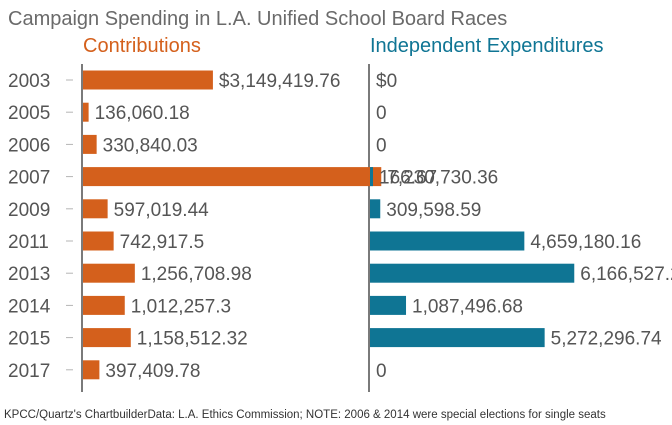  I want to click on bar-independent-expenditures-2014, so click(388, 305).